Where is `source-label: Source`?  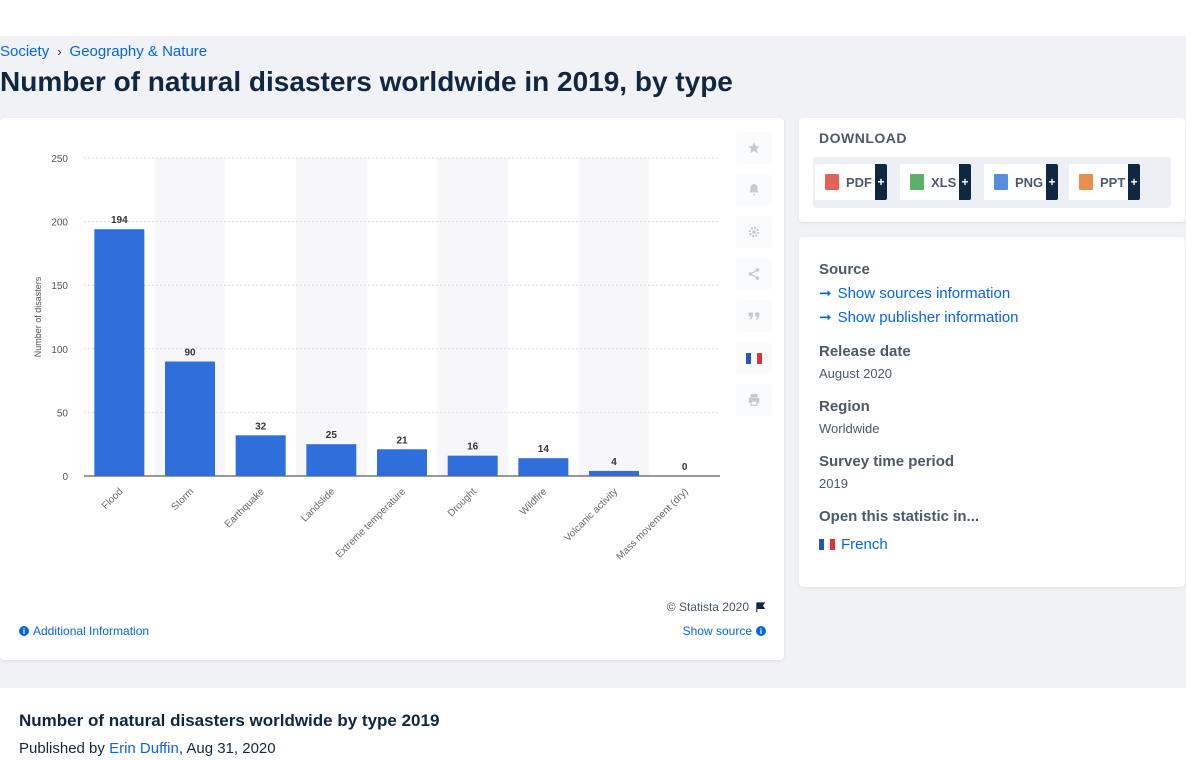
source-label: Source is located at coordinates (844, 269).